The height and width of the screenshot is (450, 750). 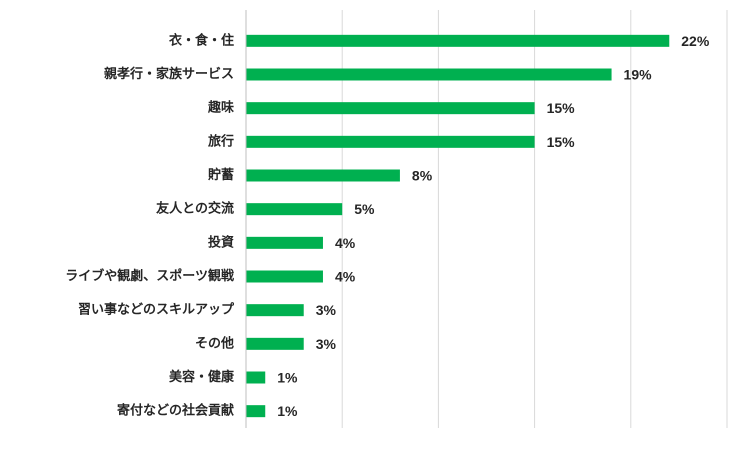 What do you see at coordinates (156, 310) in the screenshot?
I see `category-label: 習い事などのスキルアップ` at bounding box center [156, 310].